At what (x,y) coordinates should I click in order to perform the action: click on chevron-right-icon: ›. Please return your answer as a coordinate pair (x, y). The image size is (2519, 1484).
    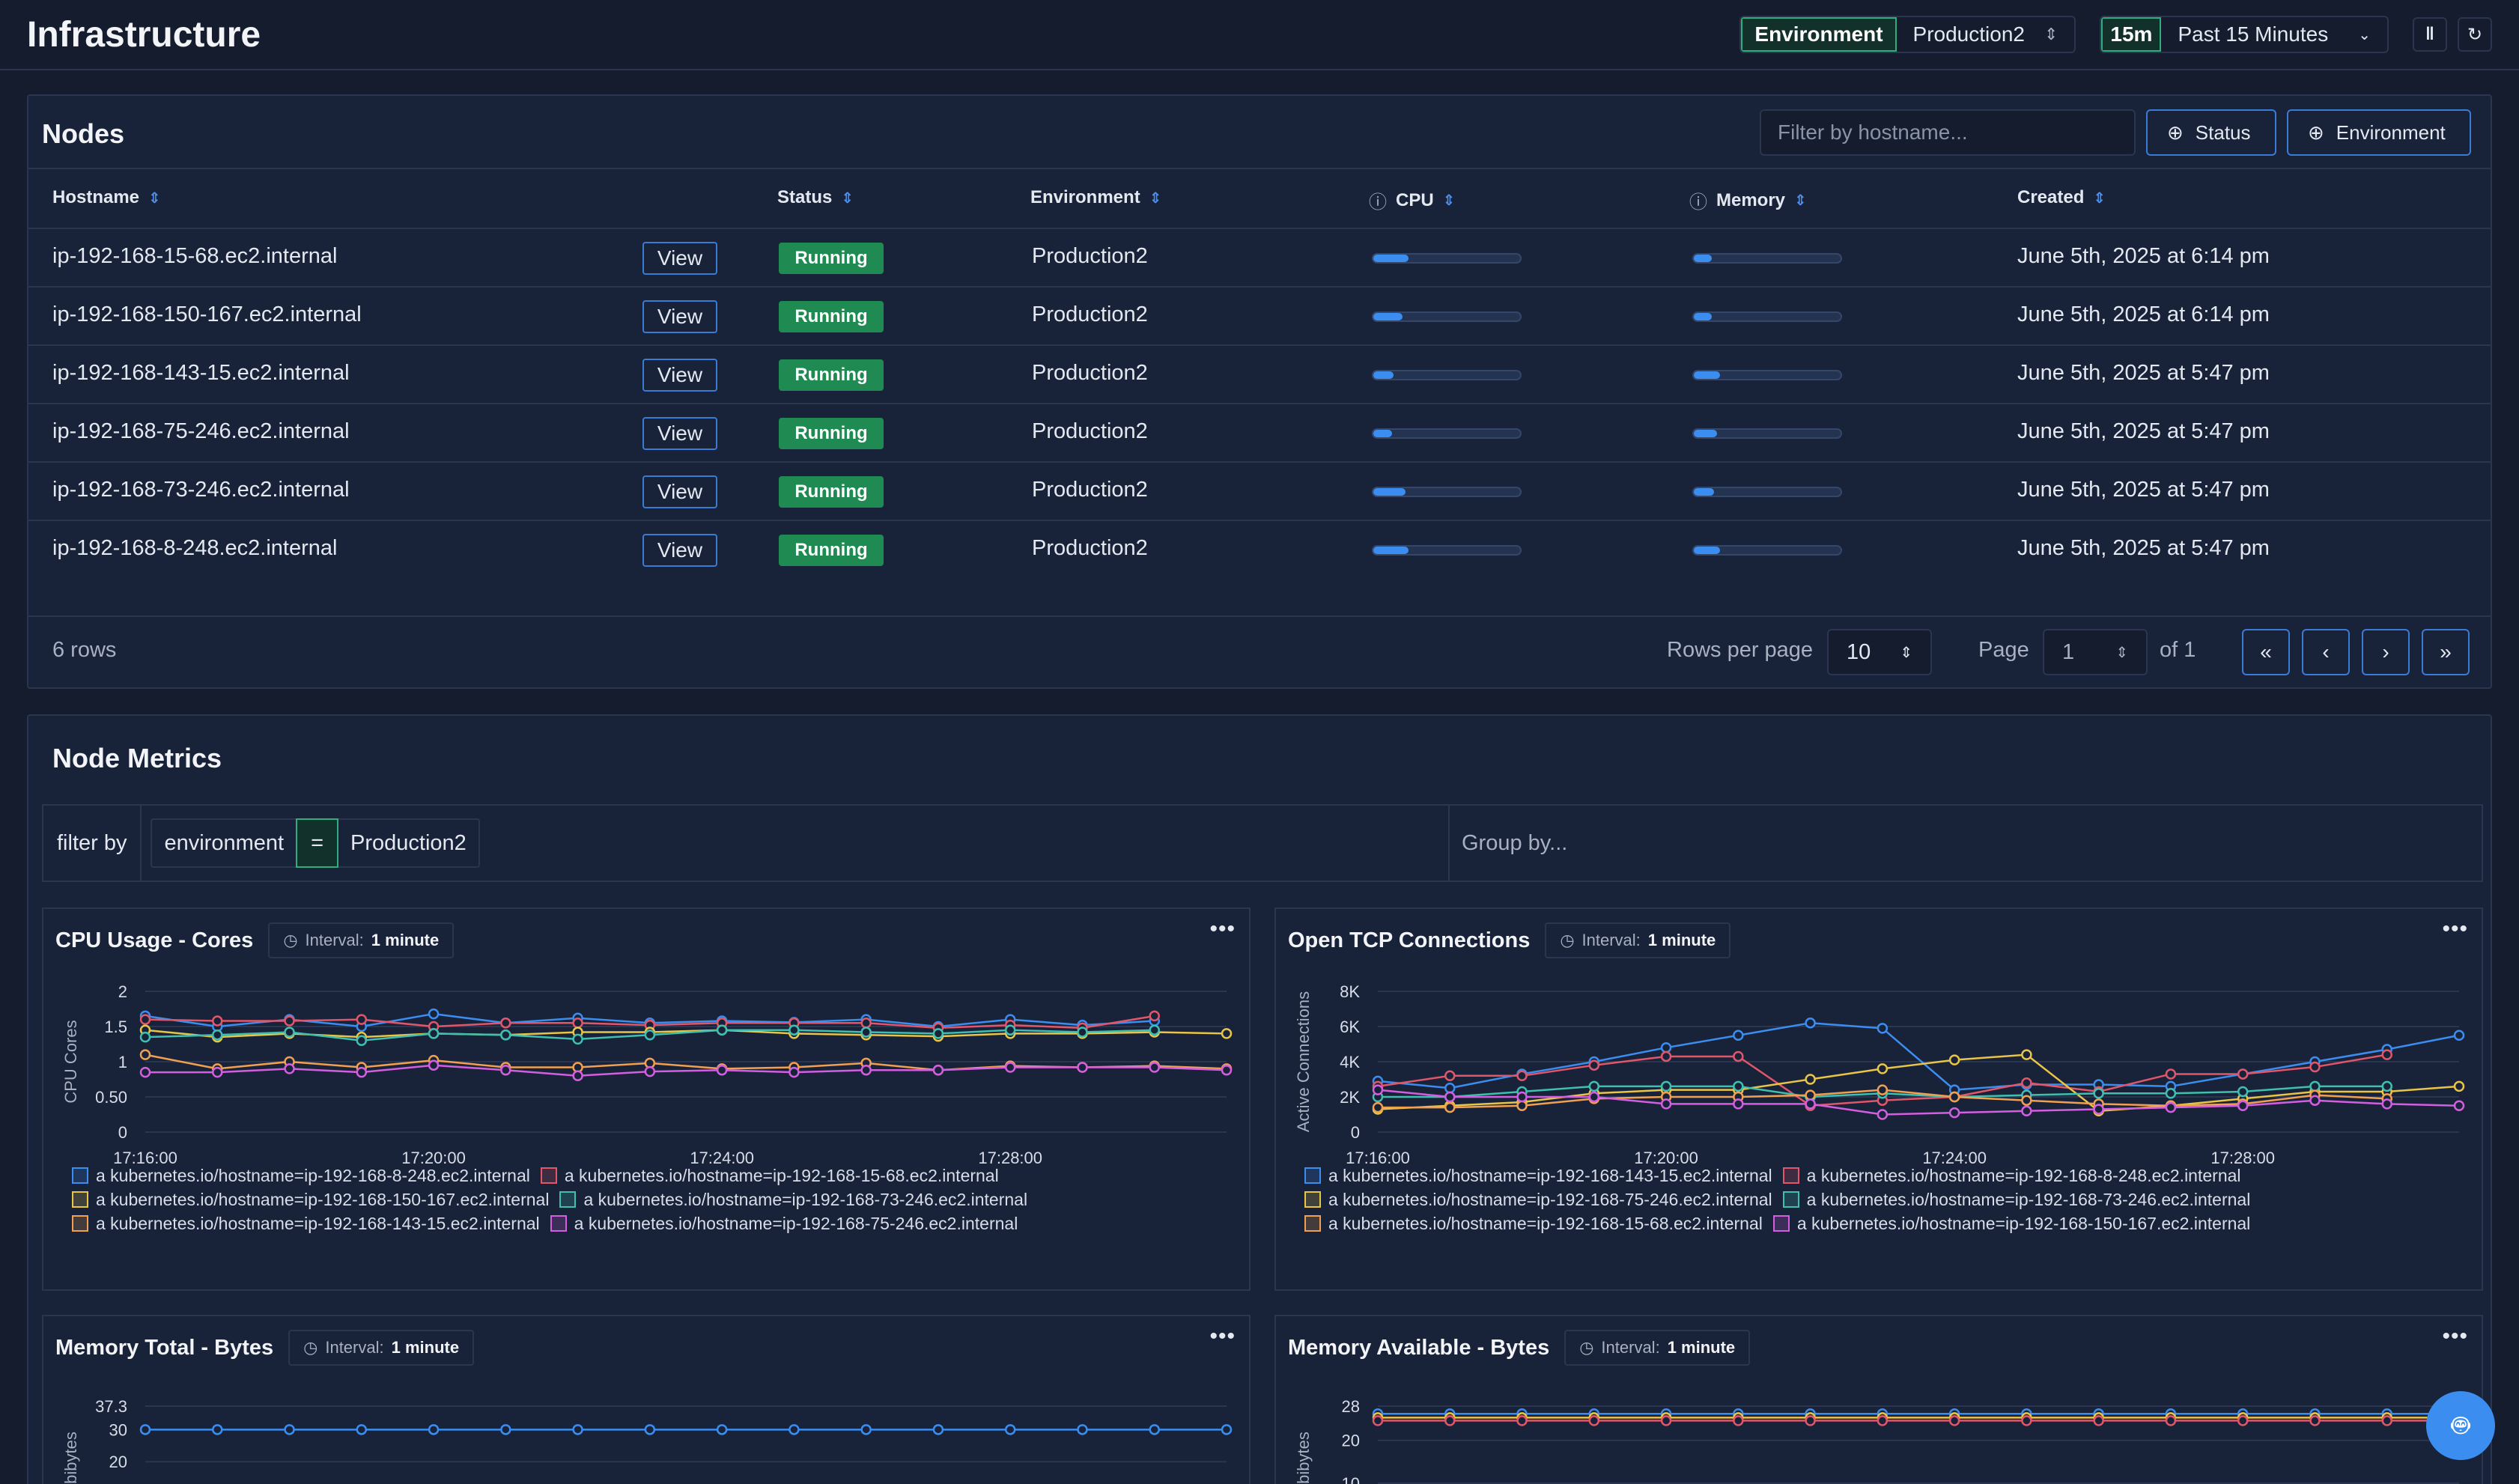
    Looking at the image, I should click on (2385, 651).